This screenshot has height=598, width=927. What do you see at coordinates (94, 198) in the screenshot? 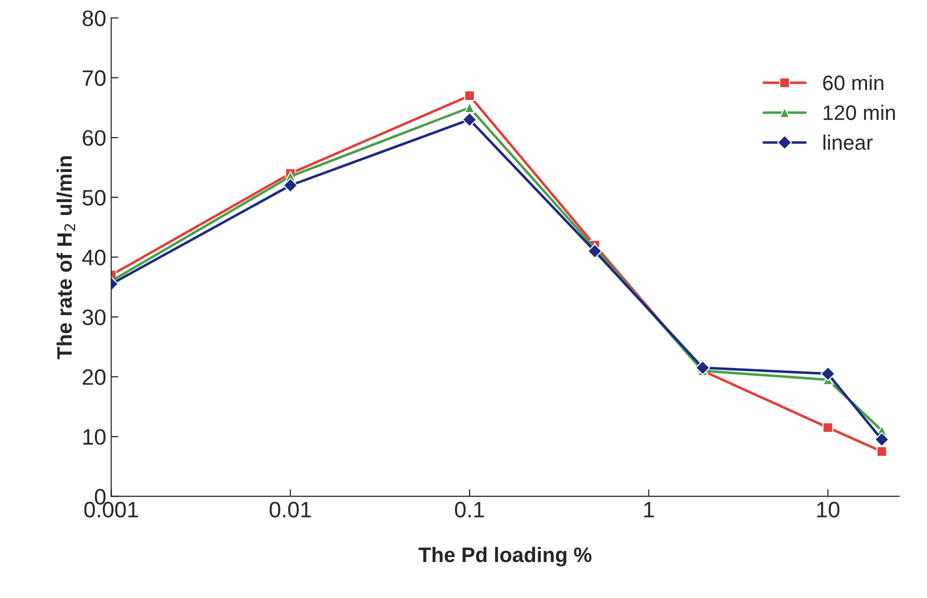
I see `y-tick-label: 50` at bounding box center [94, 198].